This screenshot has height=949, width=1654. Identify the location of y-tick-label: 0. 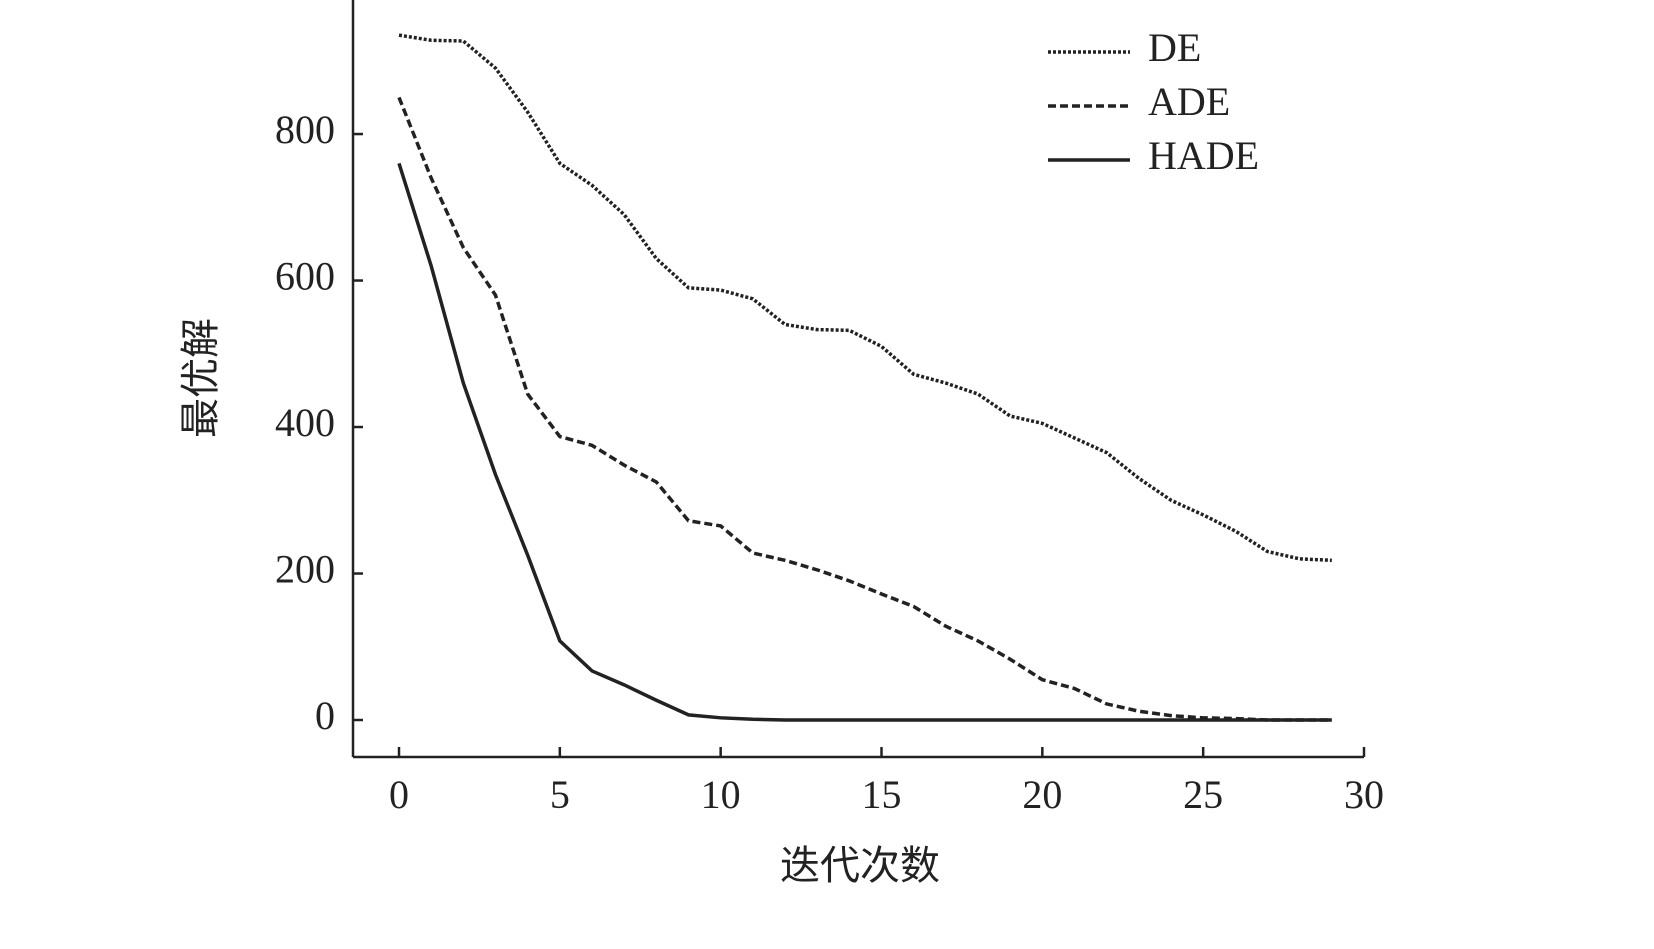
(325, 715).